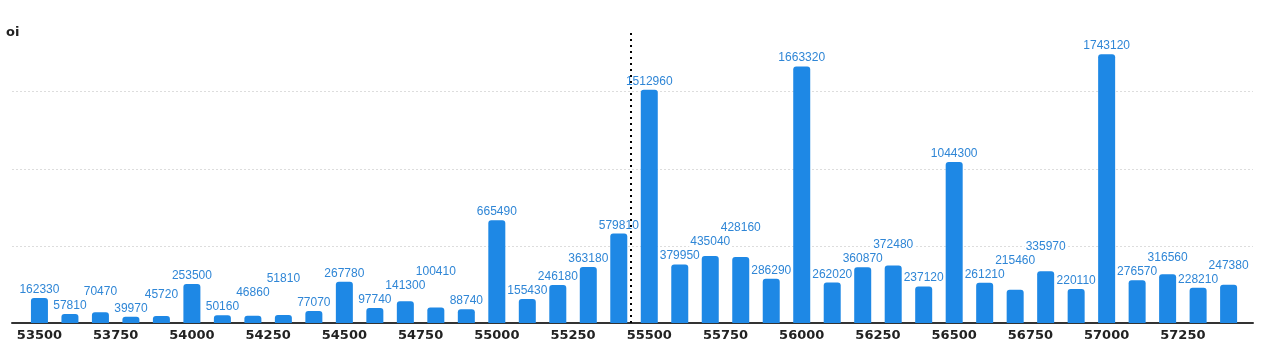 Image resolution: width=1263 pixels, height=343 pixels. I want to click on data-label: 215460, so click(1015, 259).